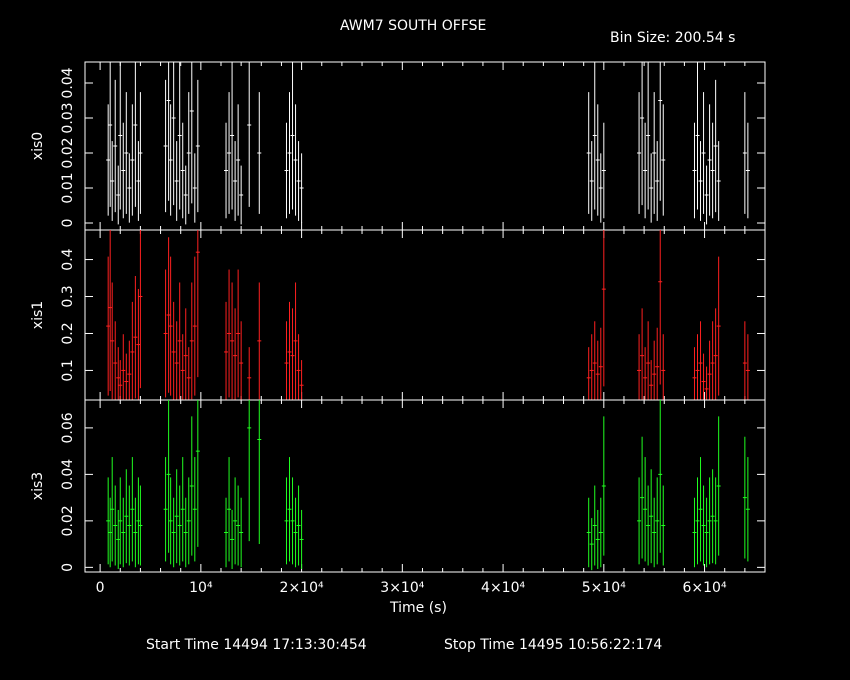  Describe the element at coordinates (553, 645) in the screenshot. I see `stop-time-label: Stop Time 14495 10:56:22:174` at that location.